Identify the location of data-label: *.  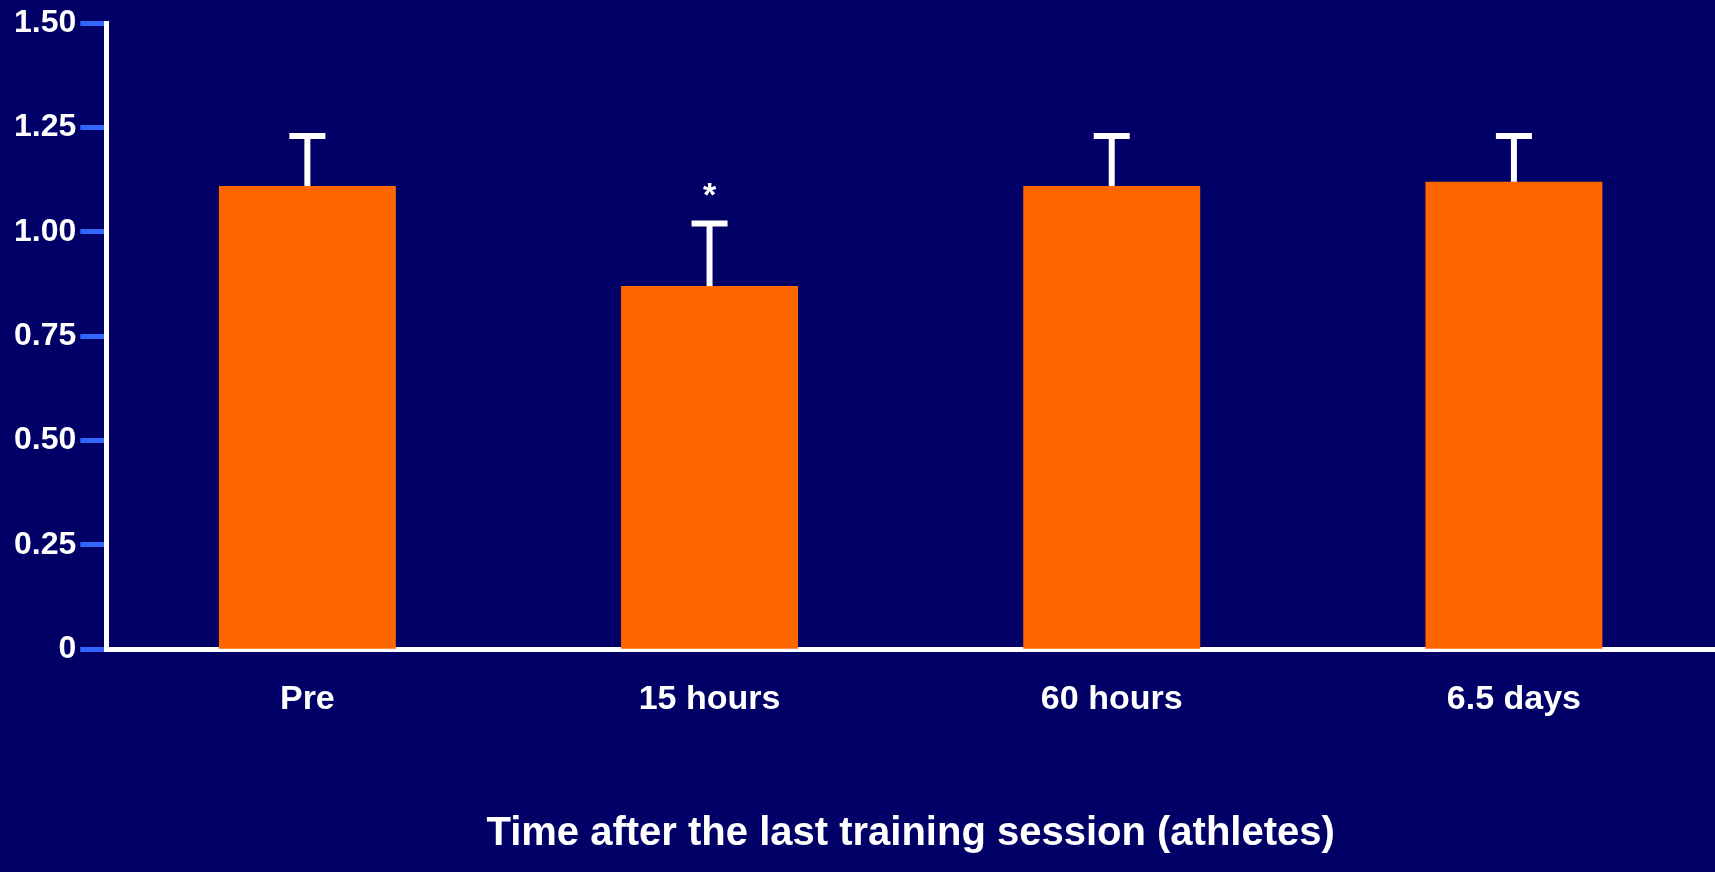
(709, 193).